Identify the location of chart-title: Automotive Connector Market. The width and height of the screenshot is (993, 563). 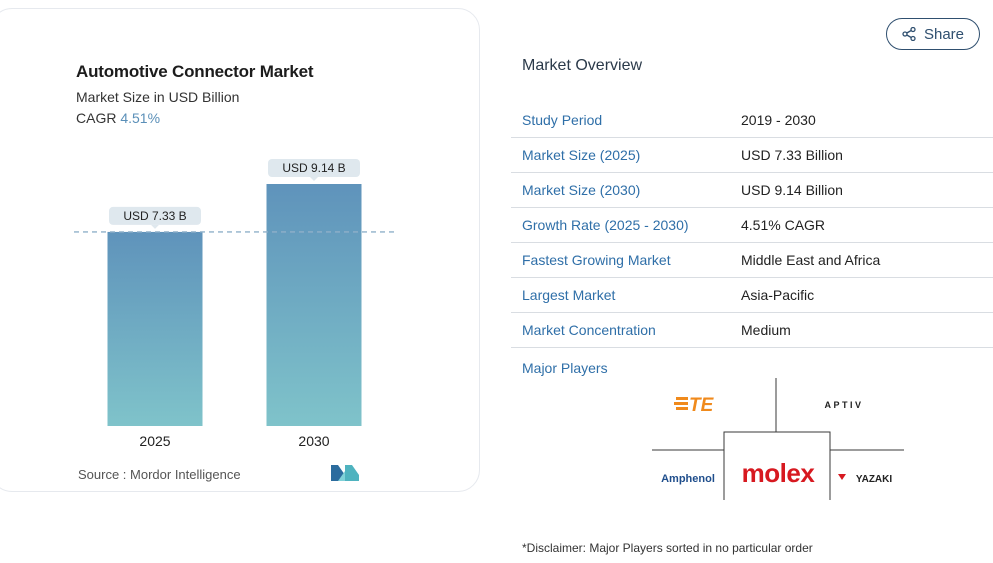
(195, 71).